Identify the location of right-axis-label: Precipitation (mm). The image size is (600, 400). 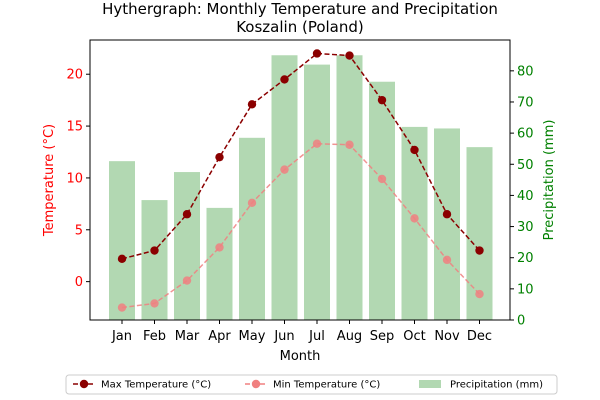
(549, 180).